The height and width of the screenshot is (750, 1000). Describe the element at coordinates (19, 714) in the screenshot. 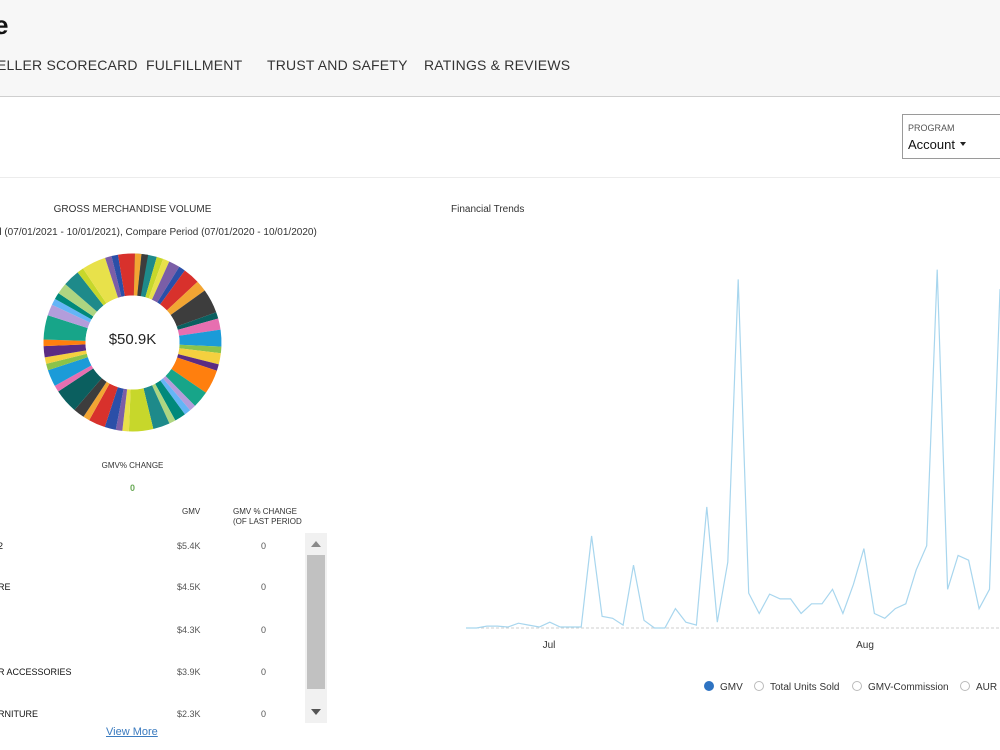

I see `row-category: RNITURE` at that location.